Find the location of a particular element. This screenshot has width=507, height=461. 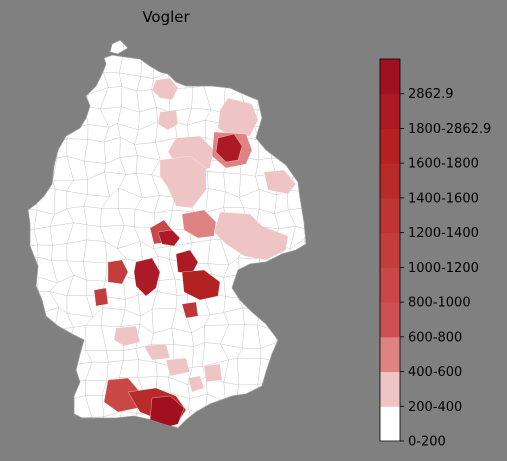

colorbar-tick-label: 200-400 is located at coordinates (435, 407).